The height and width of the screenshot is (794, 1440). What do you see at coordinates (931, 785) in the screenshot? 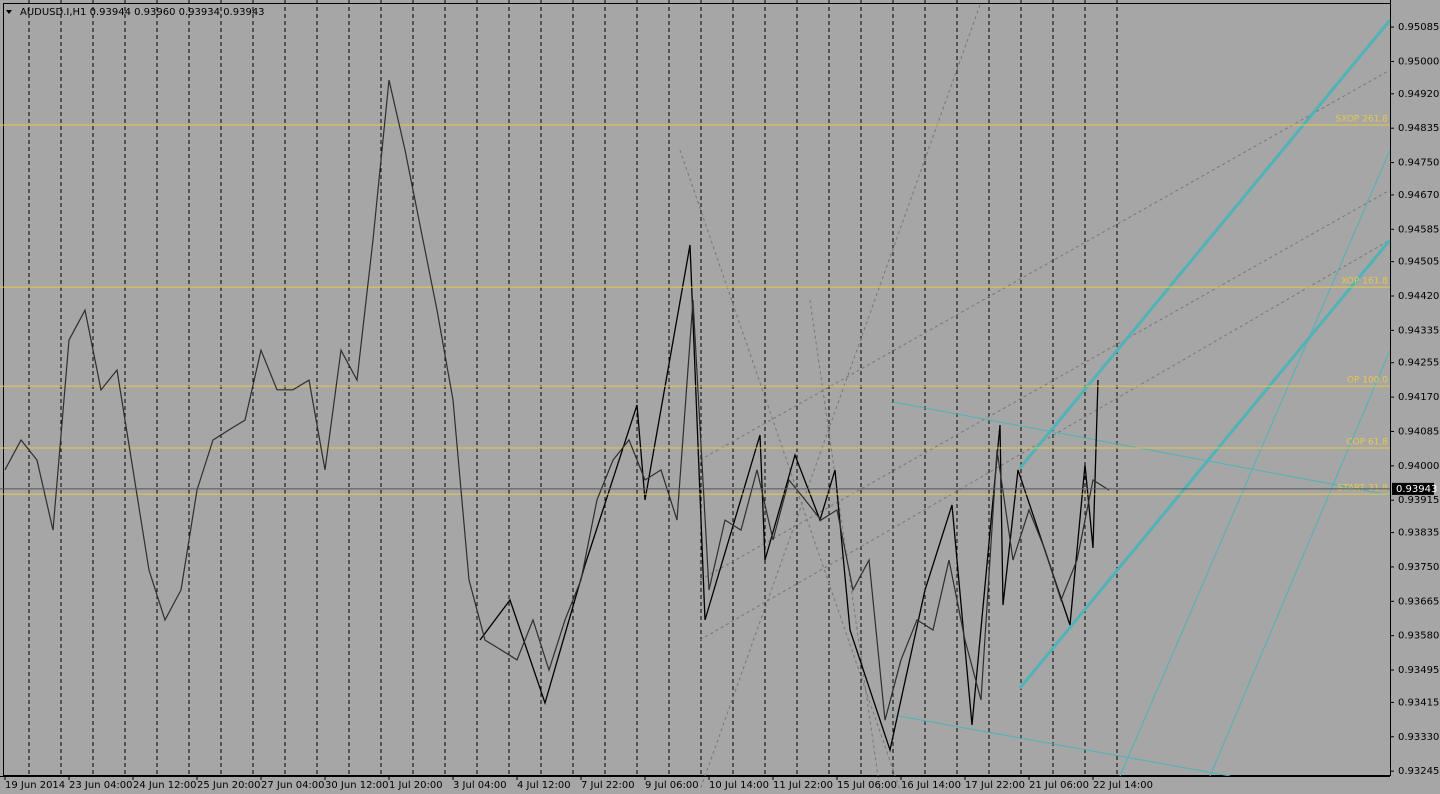
I see `x-tick-label: 16 Jul 14:00` at bounding box center [931, 785].